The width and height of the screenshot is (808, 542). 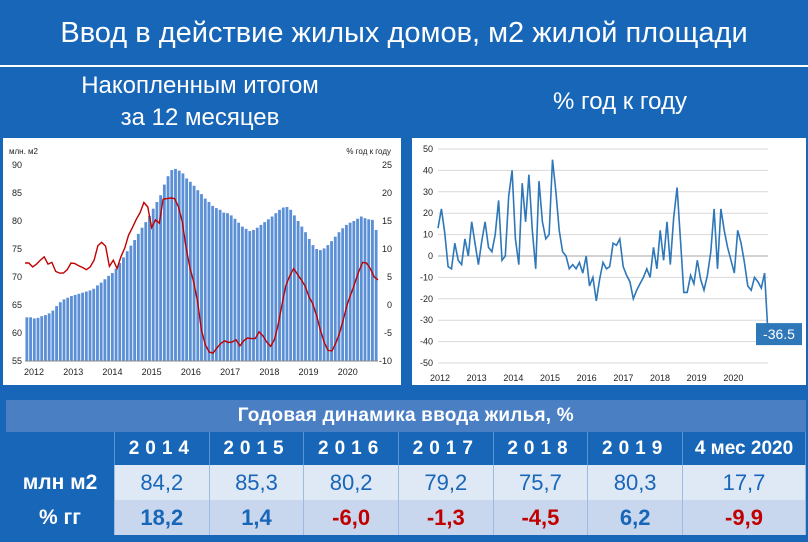 I want to click on x-tick-label: 2014, so click(x=112, y=372).